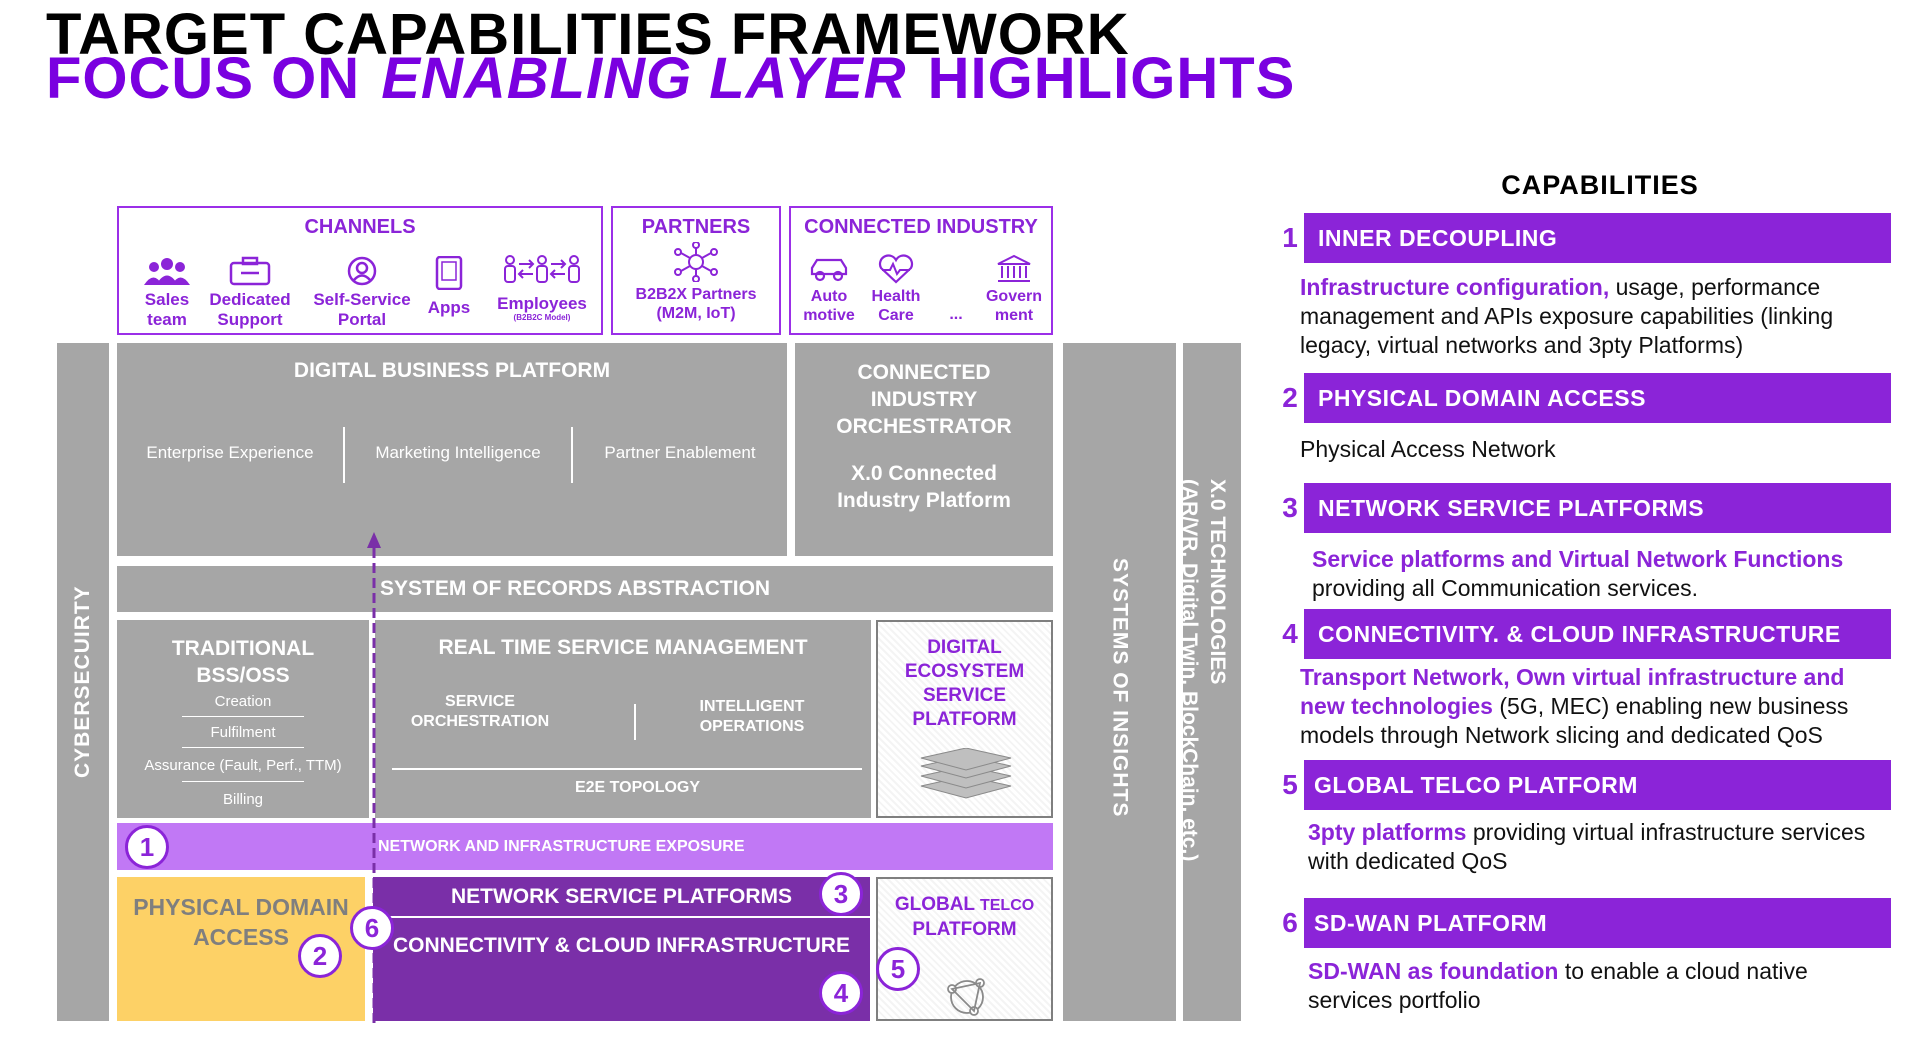 The height and width of the screenshot is (1039, 1908). What do you see at coordinates (680, 452) in the screenshot?
I see `dbp-item: Partner Enablement` at bounding box center [680, 452].